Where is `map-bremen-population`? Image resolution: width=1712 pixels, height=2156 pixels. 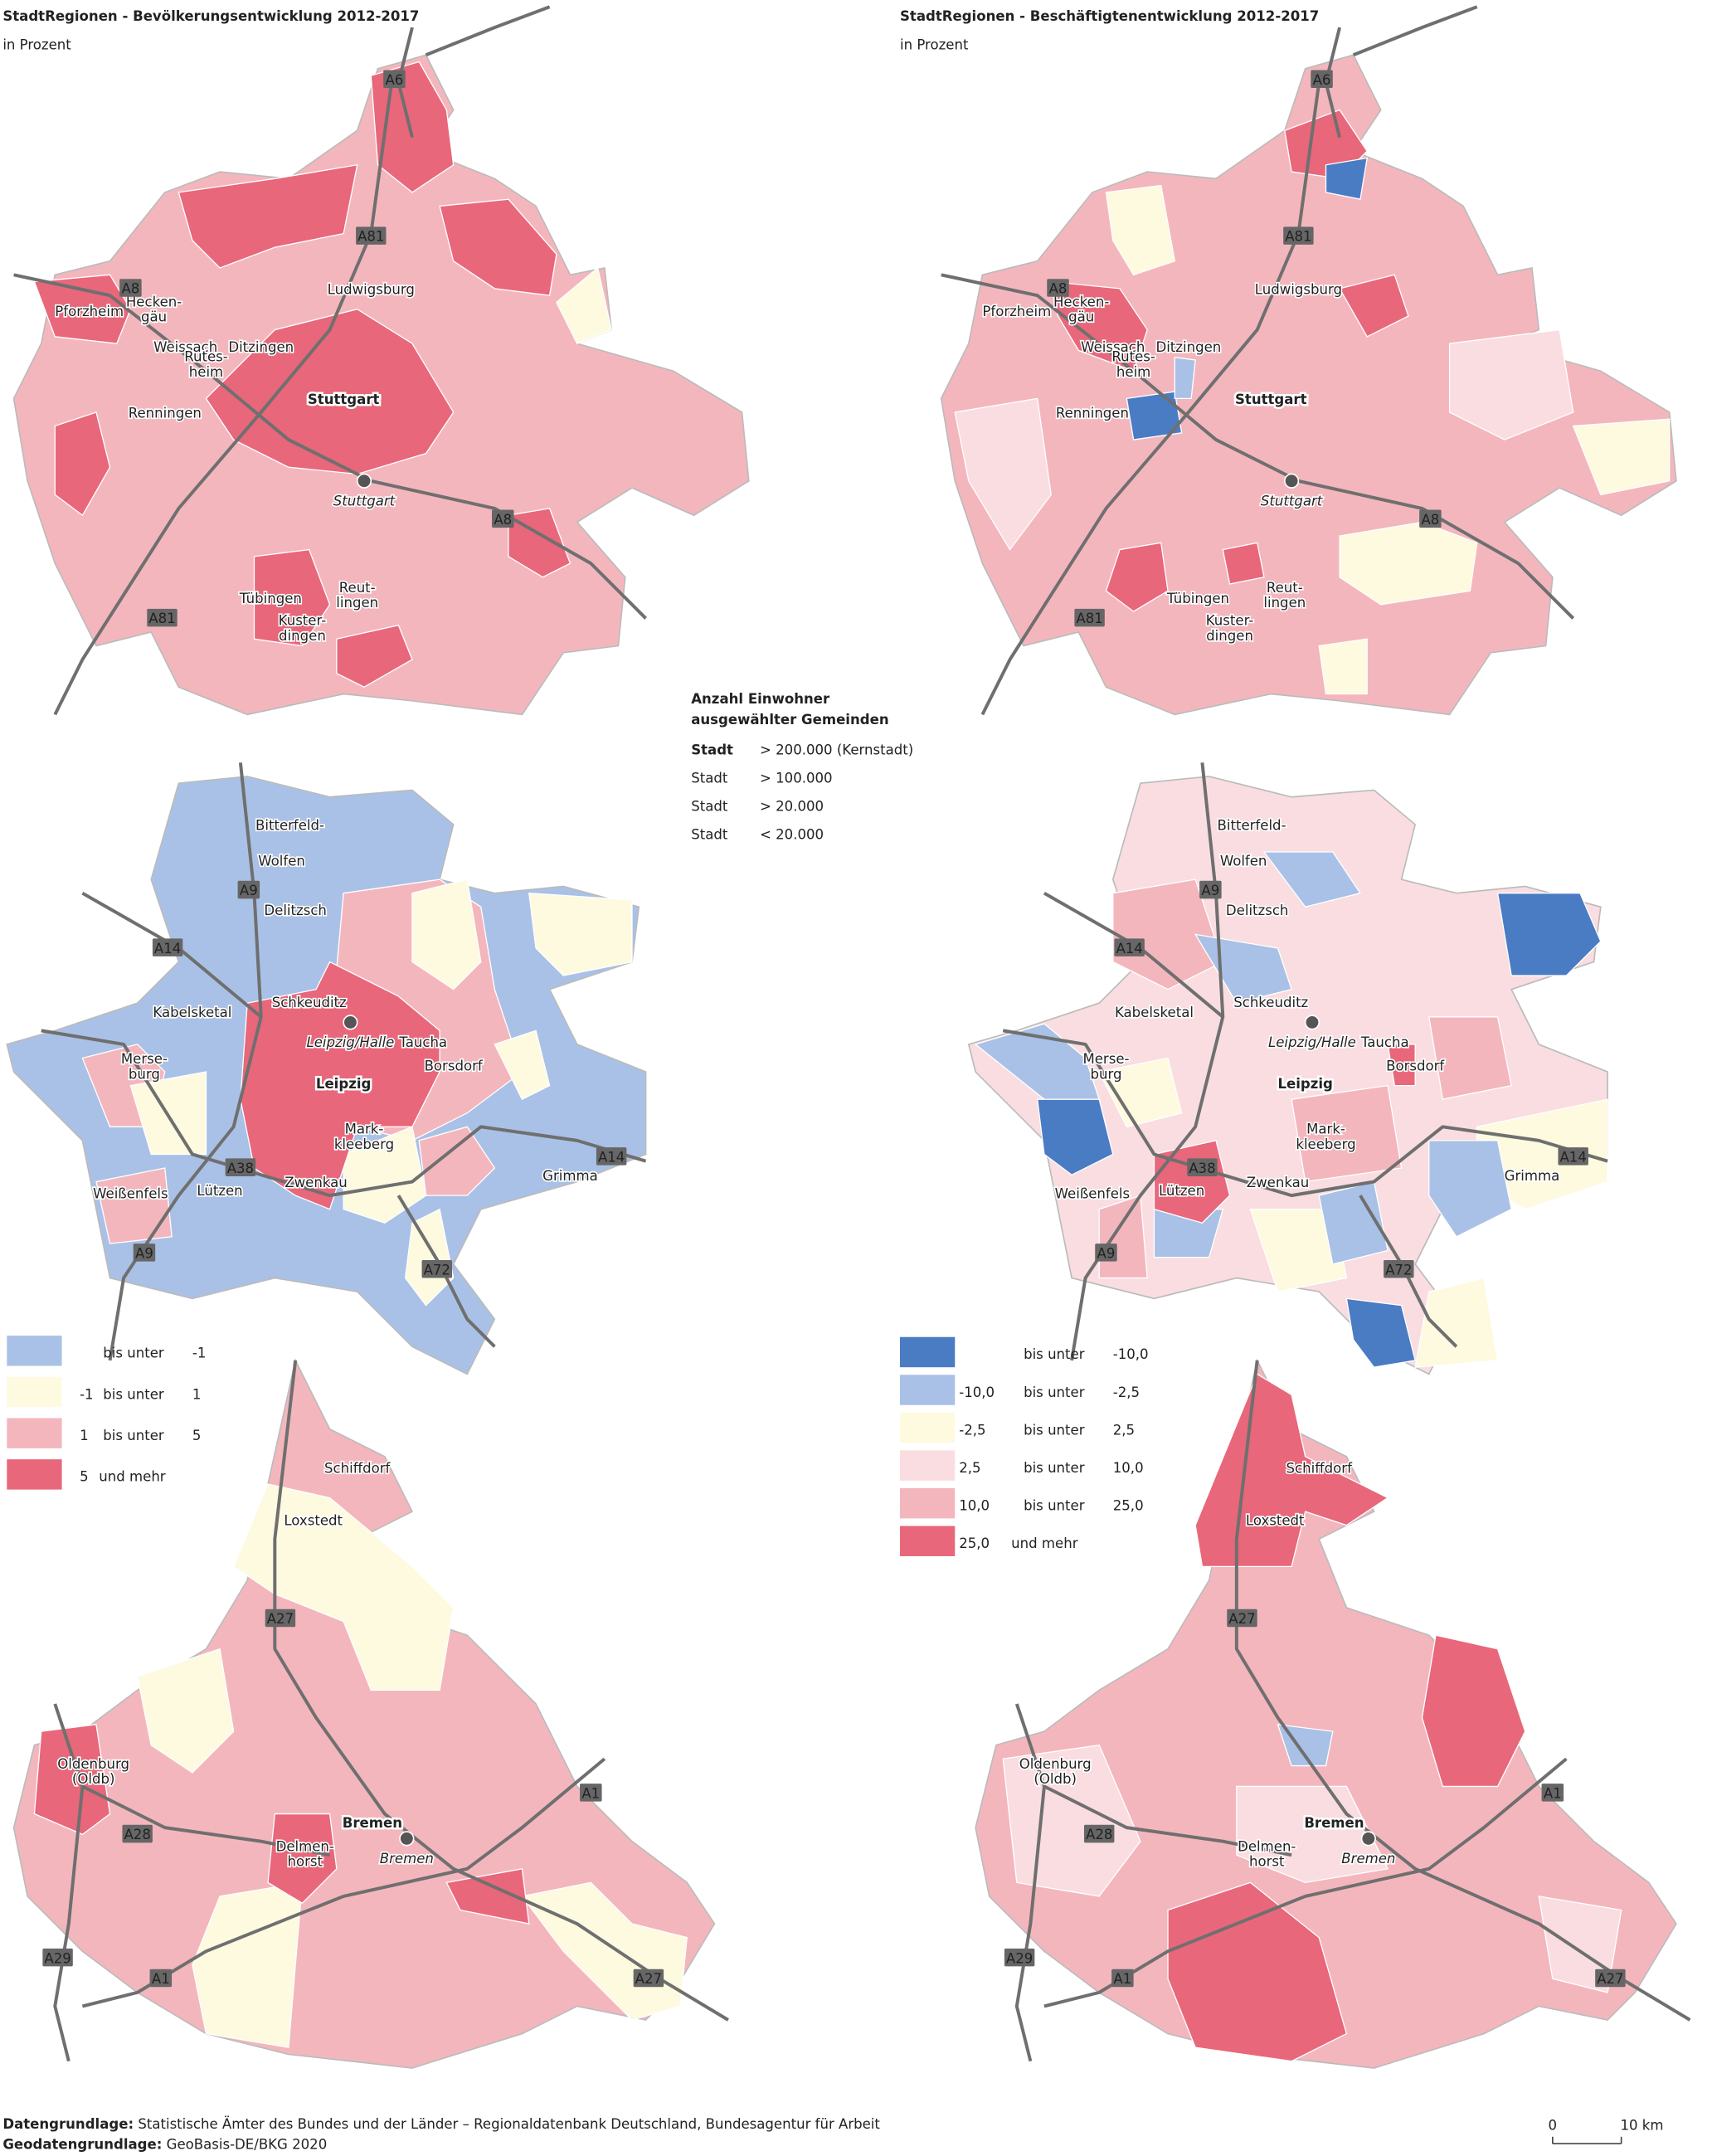 map-bremen-population is located at coordinates (371, 1713).